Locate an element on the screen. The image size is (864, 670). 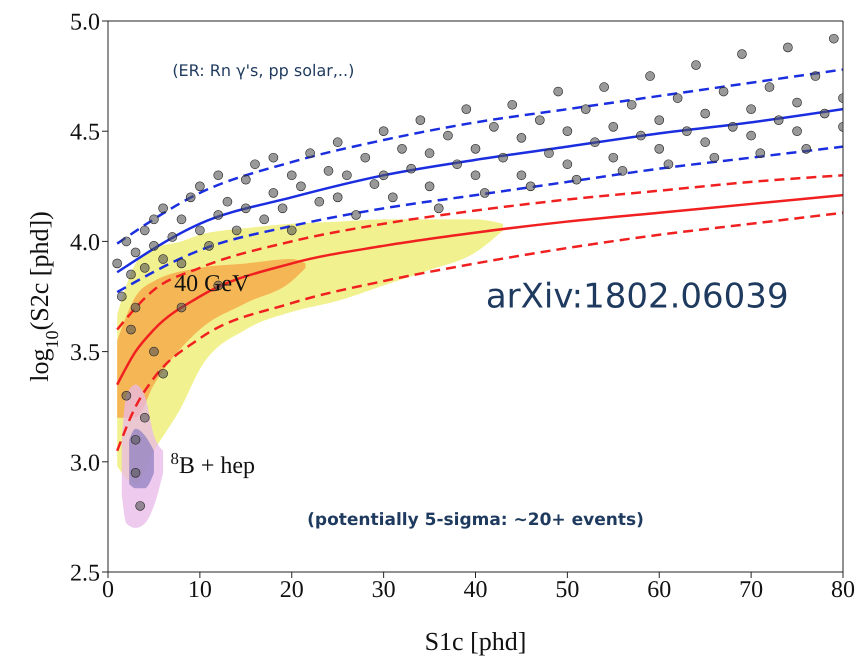
annotation: $^{8}$B + hep is located at coordinates (213, 463).